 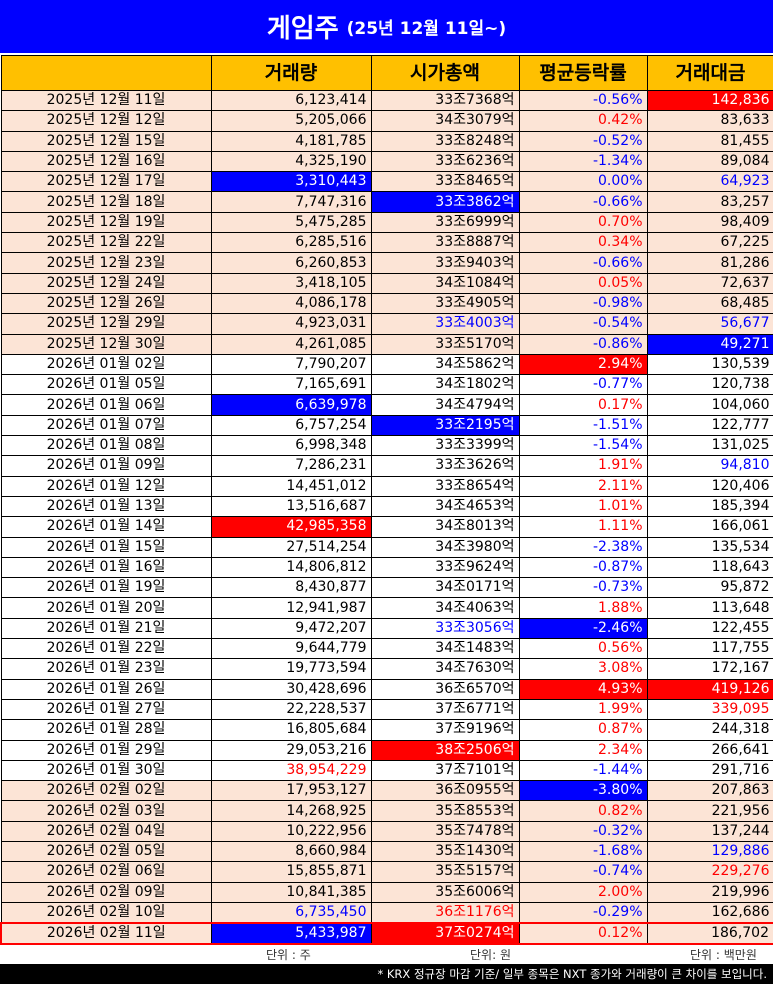 What do you see at coordinates (583, 100) in the screenshot?
I see `change-rate-cell: -0.56%` at bounding box center [583, 100].